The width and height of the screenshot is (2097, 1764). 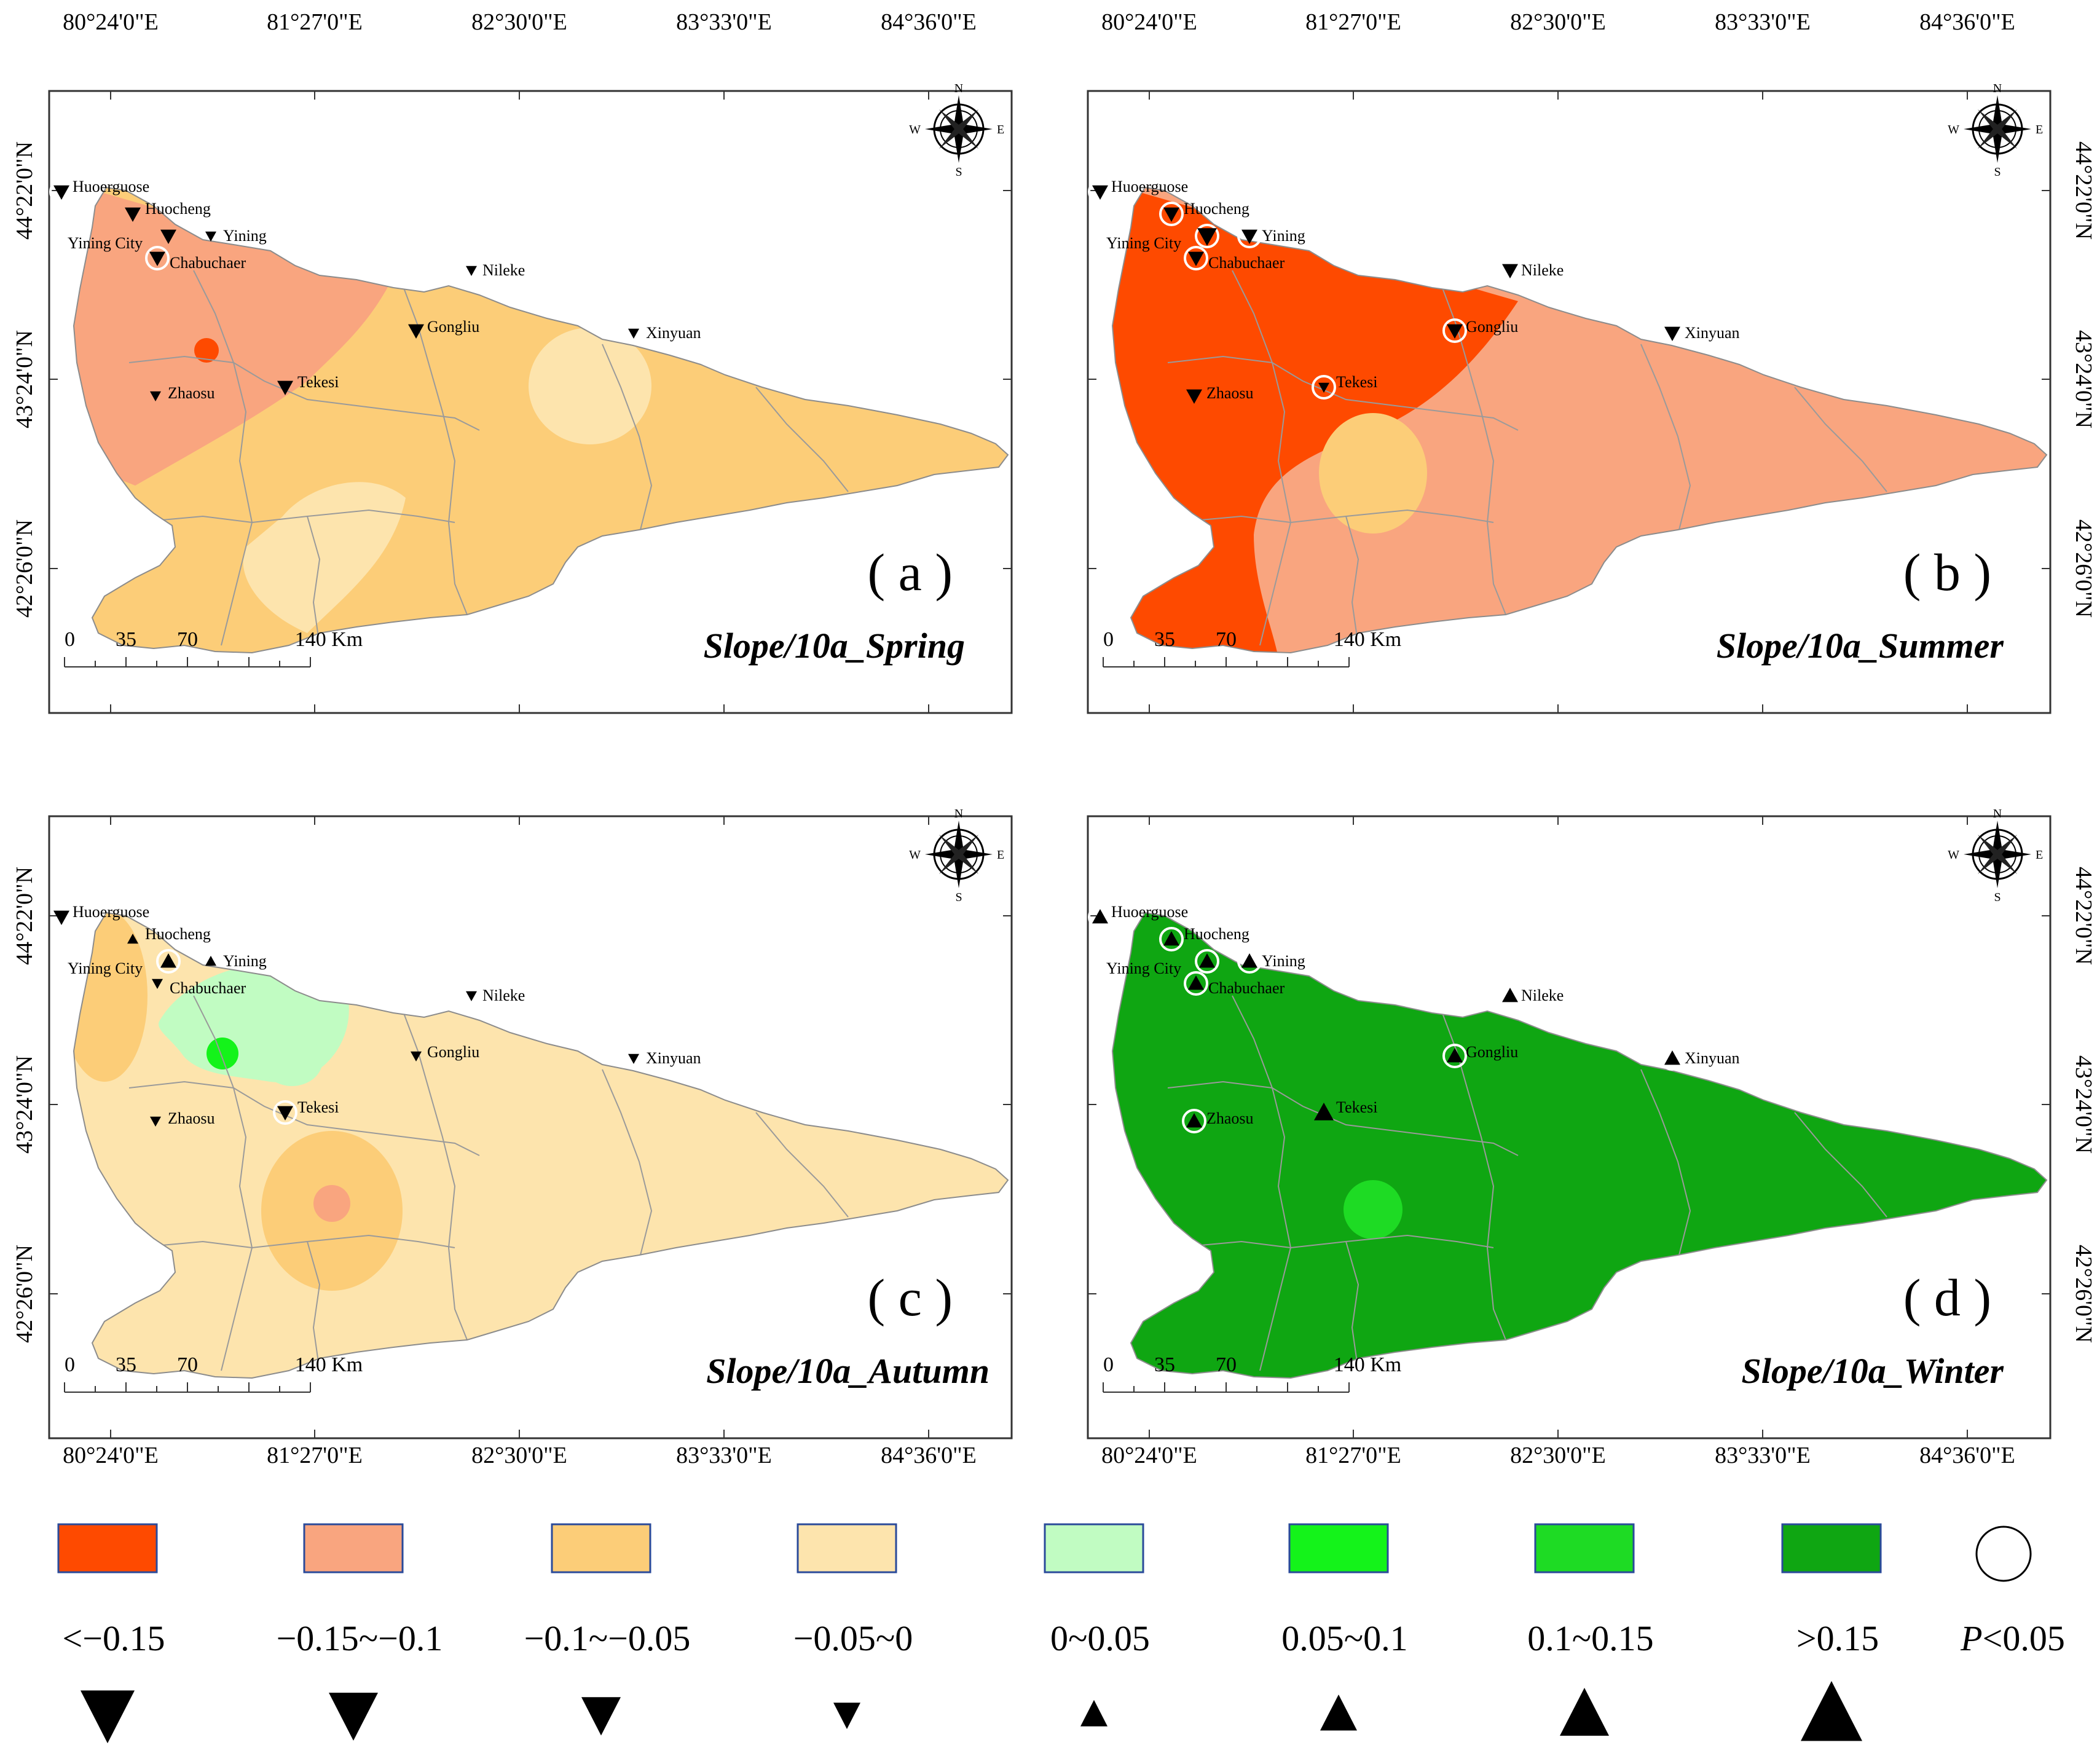 I want to click on station-yining: Yining, so click(x=1271, y=961).